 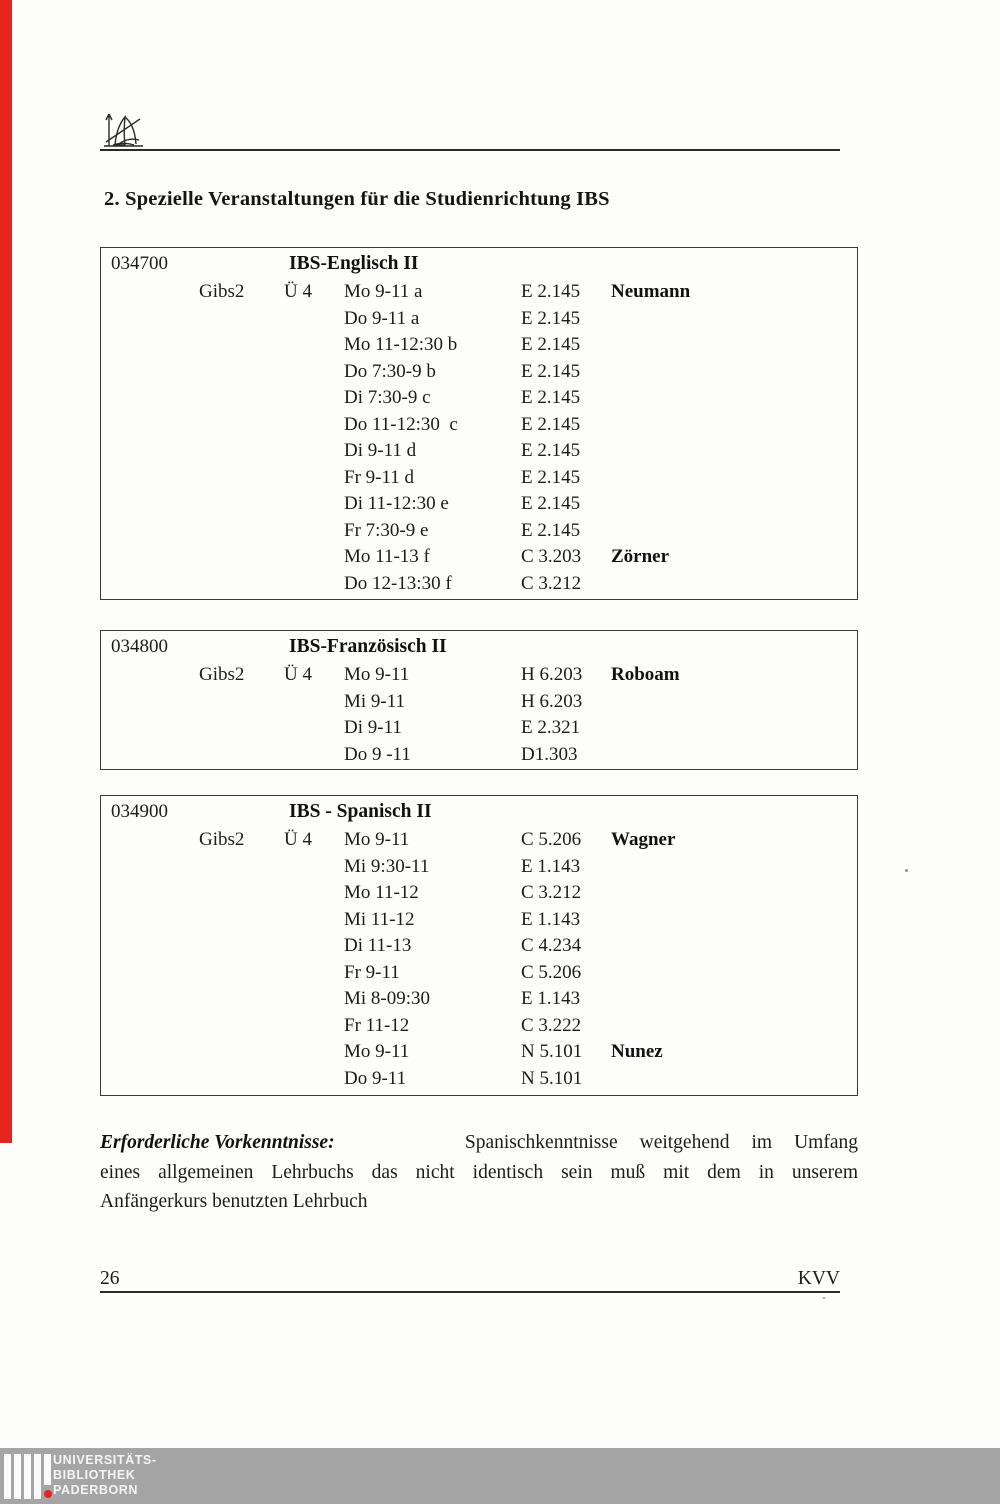 I want to click on session-lecturer: Zörner, so click(x=640, y=556).